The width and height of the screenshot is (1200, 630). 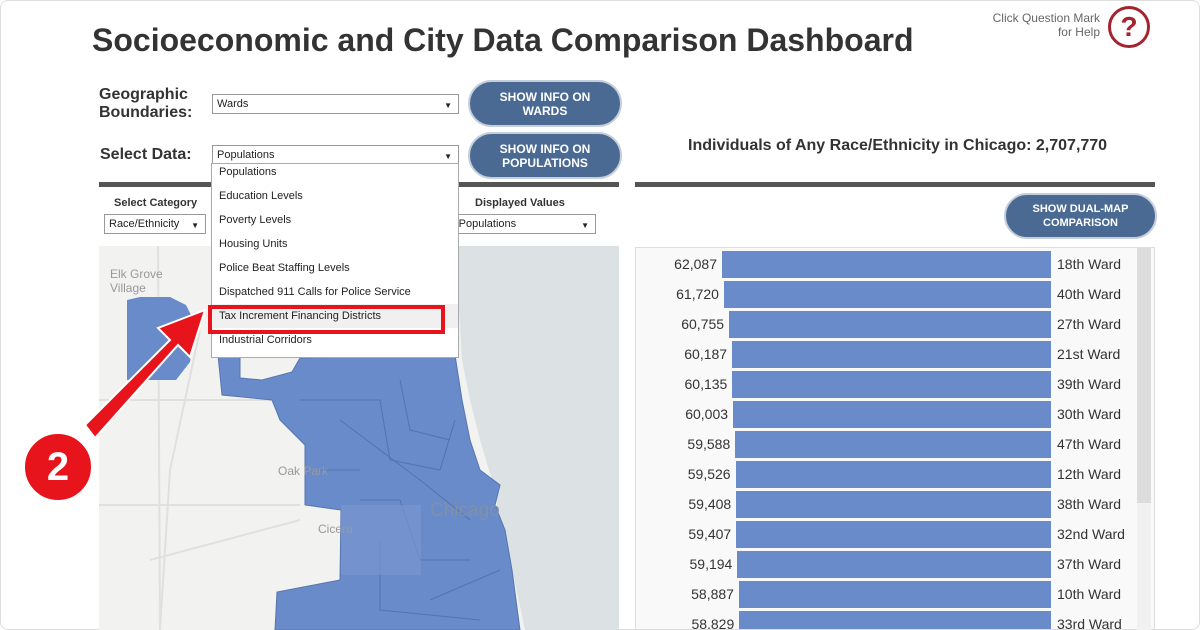 I want to click on select-category-label: Select Category, so click(x=156, y=203).